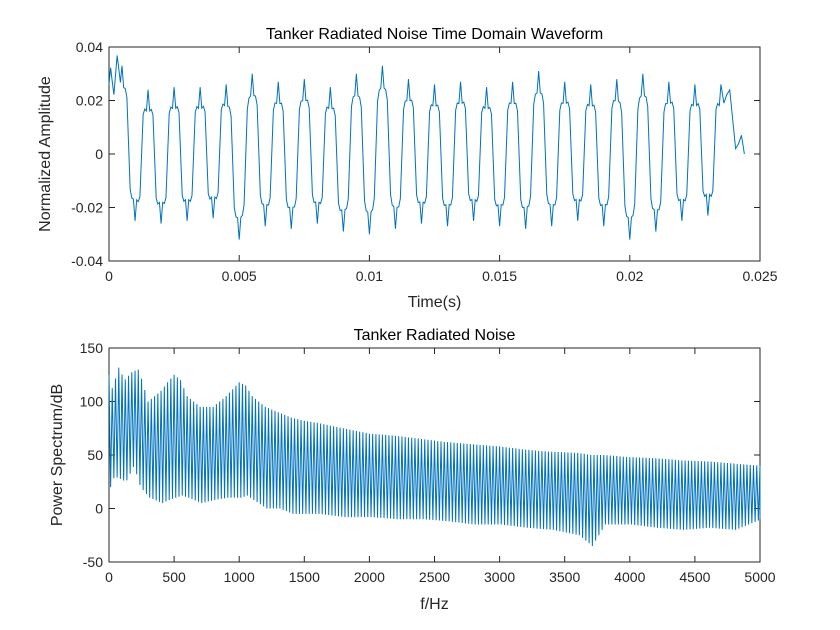  Describe the element at coordinates (239, 577) in the screenshot. I see `x-tick-label: 1000` at that location.